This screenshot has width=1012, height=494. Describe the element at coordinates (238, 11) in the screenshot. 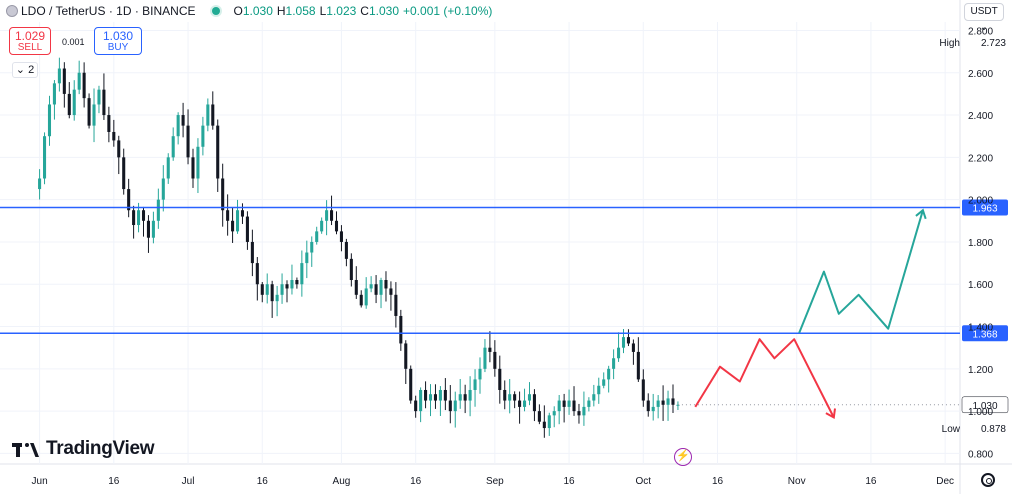

I see `open-label: O` at that location.